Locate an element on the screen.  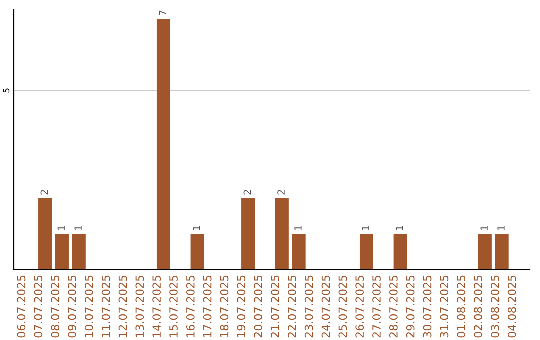
x-tick-label: 27.07.2025 is located at coordinates (376, 307).